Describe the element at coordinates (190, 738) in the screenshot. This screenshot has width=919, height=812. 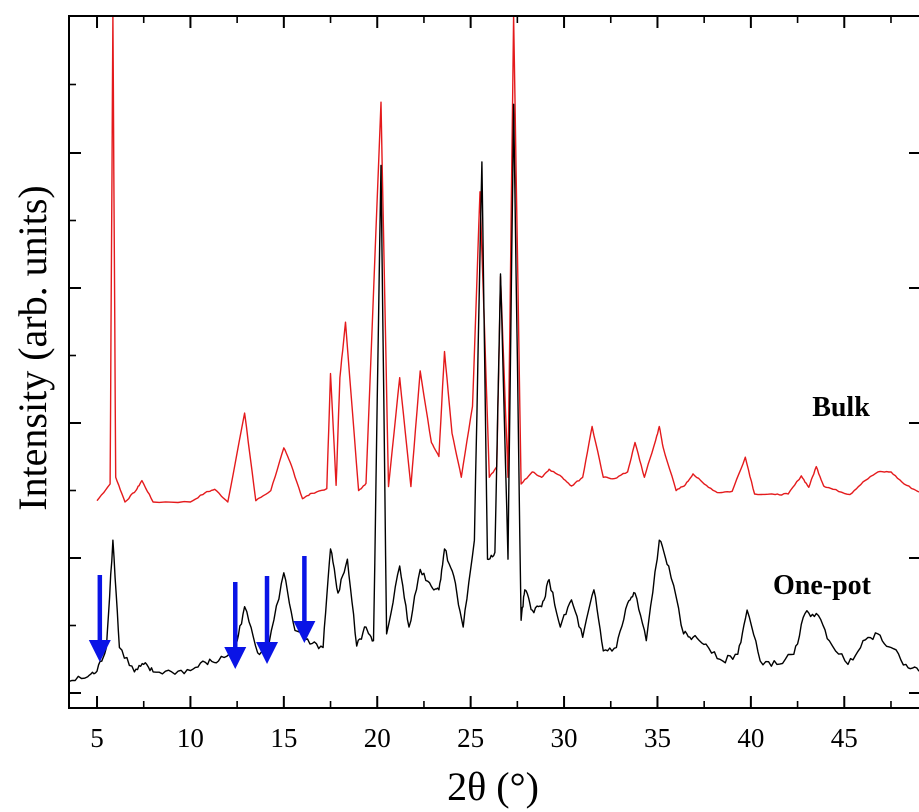
I see `x-tick-label: 10` at that location.